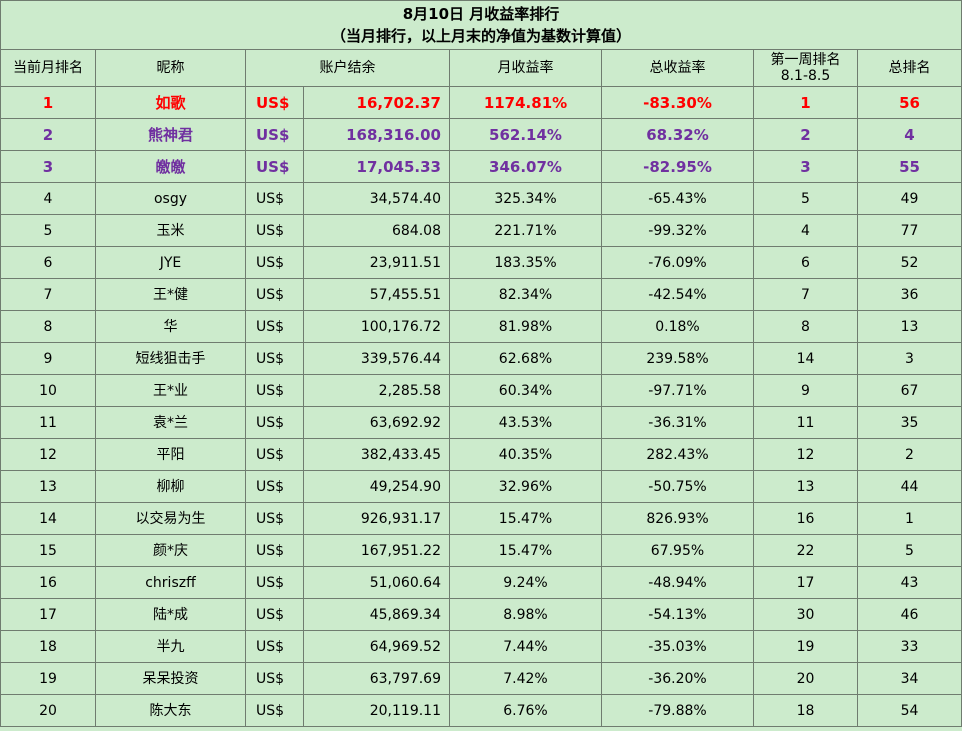  Describe the element at coordinates (48, 486) in the screenshot. I see `rank-cell: 13` at that location.